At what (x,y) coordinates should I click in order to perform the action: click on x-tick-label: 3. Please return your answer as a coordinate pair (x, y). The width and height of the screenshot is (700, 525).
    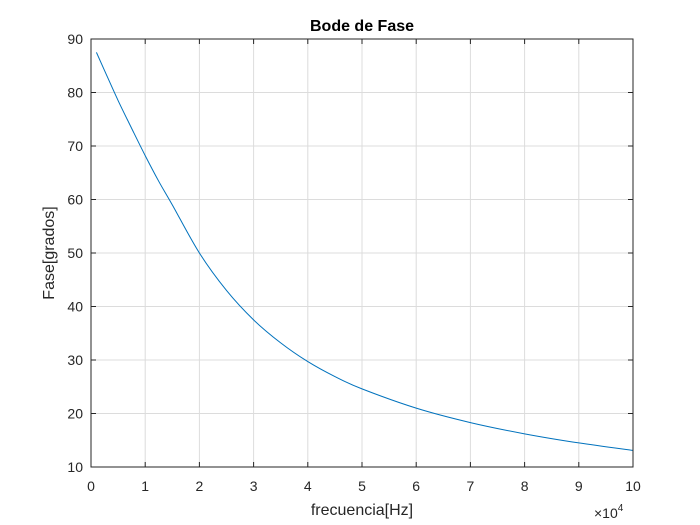
    Looking at the image, I should click on (254, 486).